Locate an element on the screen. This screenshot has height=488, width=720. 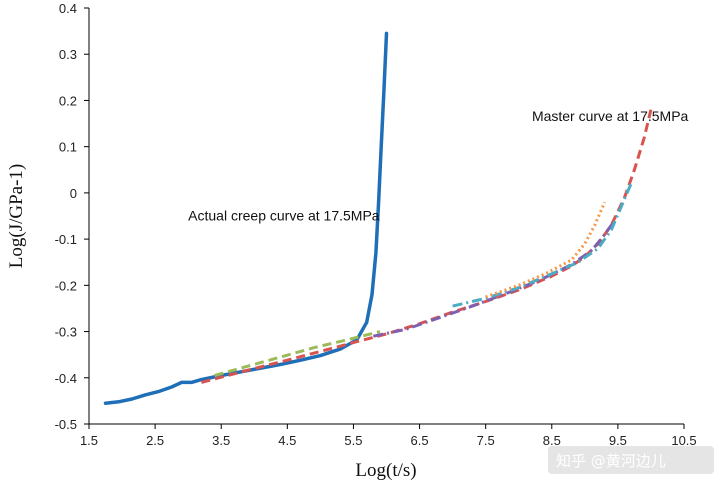
y-axis-ticks: -0.5 -0.4 -0.3 -0.2 -0.1 0 0.1 0.2 0.3 0.4 is located at coordinates (72, 216).